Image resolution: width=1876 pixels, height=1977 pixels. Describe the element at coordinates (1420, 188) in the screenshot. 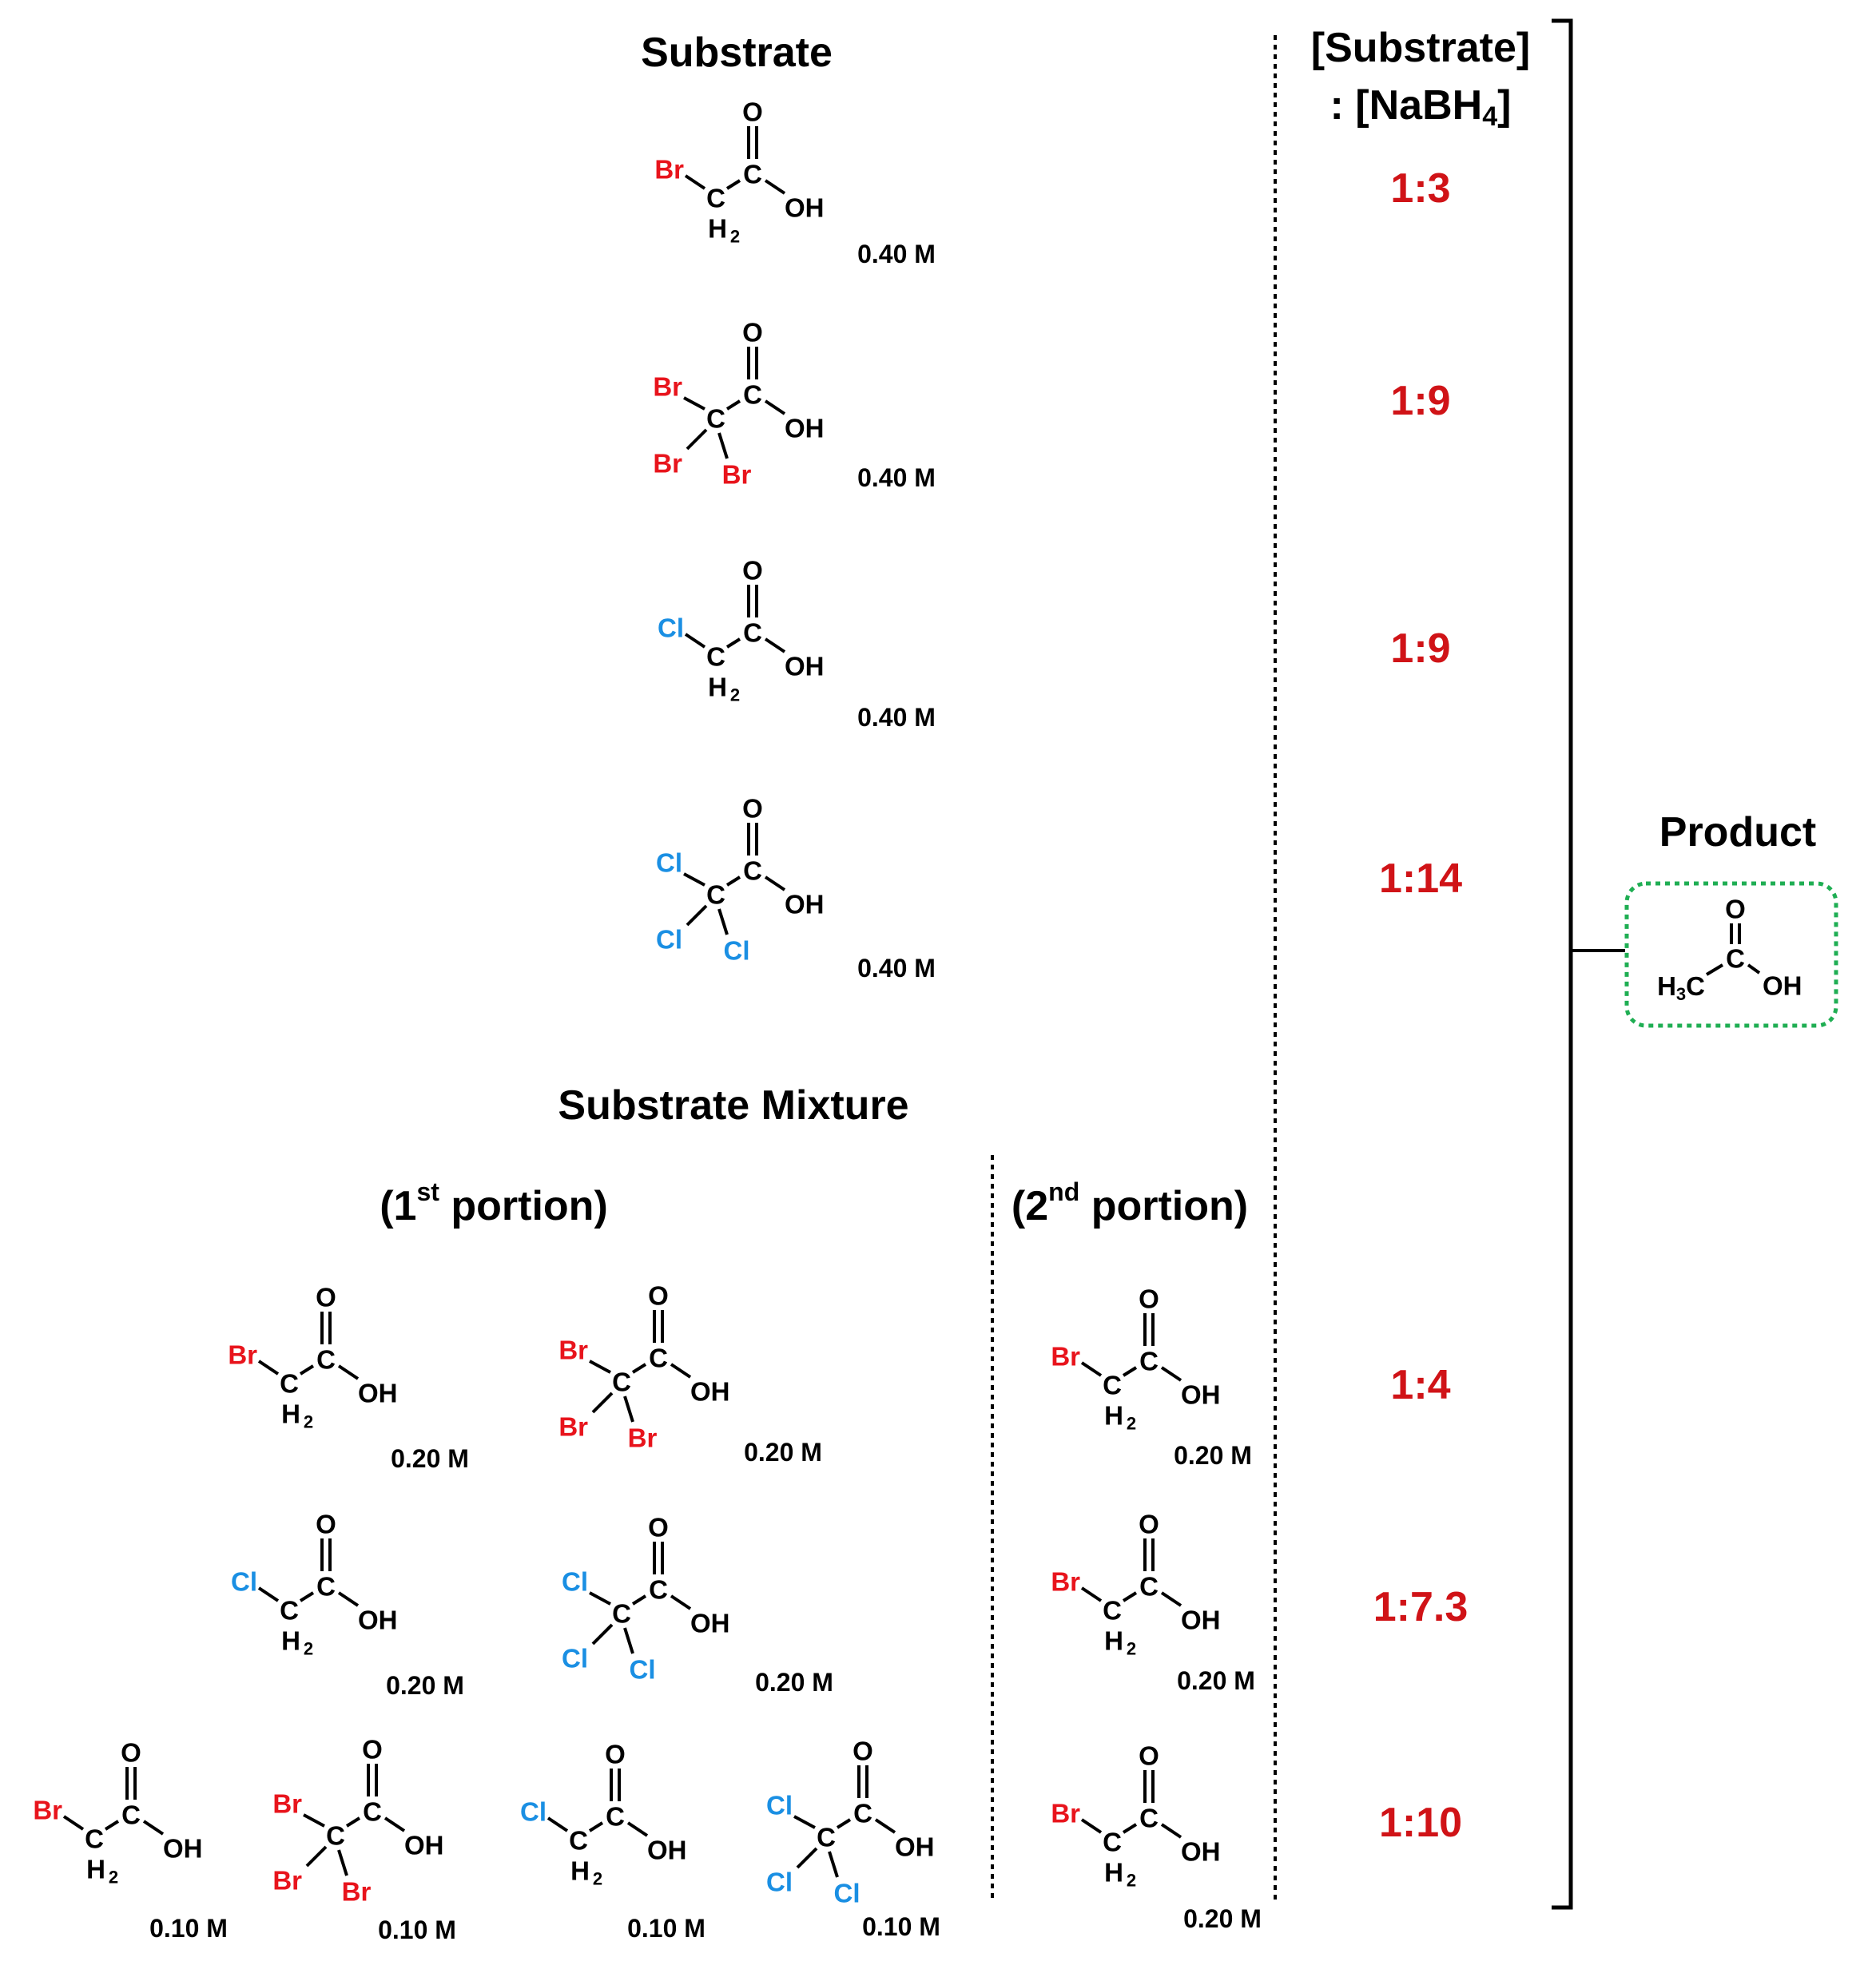

I see `ratio-value: 1:3` at that location.